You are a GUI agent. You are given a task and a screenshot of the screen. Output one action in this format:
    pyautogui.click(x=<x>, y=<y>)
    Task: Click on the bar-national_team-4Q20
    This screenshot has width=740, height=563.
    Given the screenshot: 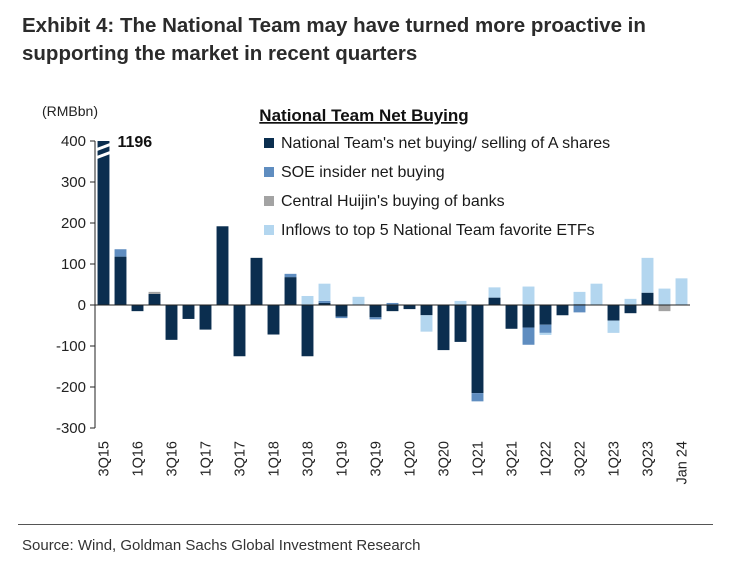 What is the action you would take?
    pyautogui.click(x=460, y=323)
    